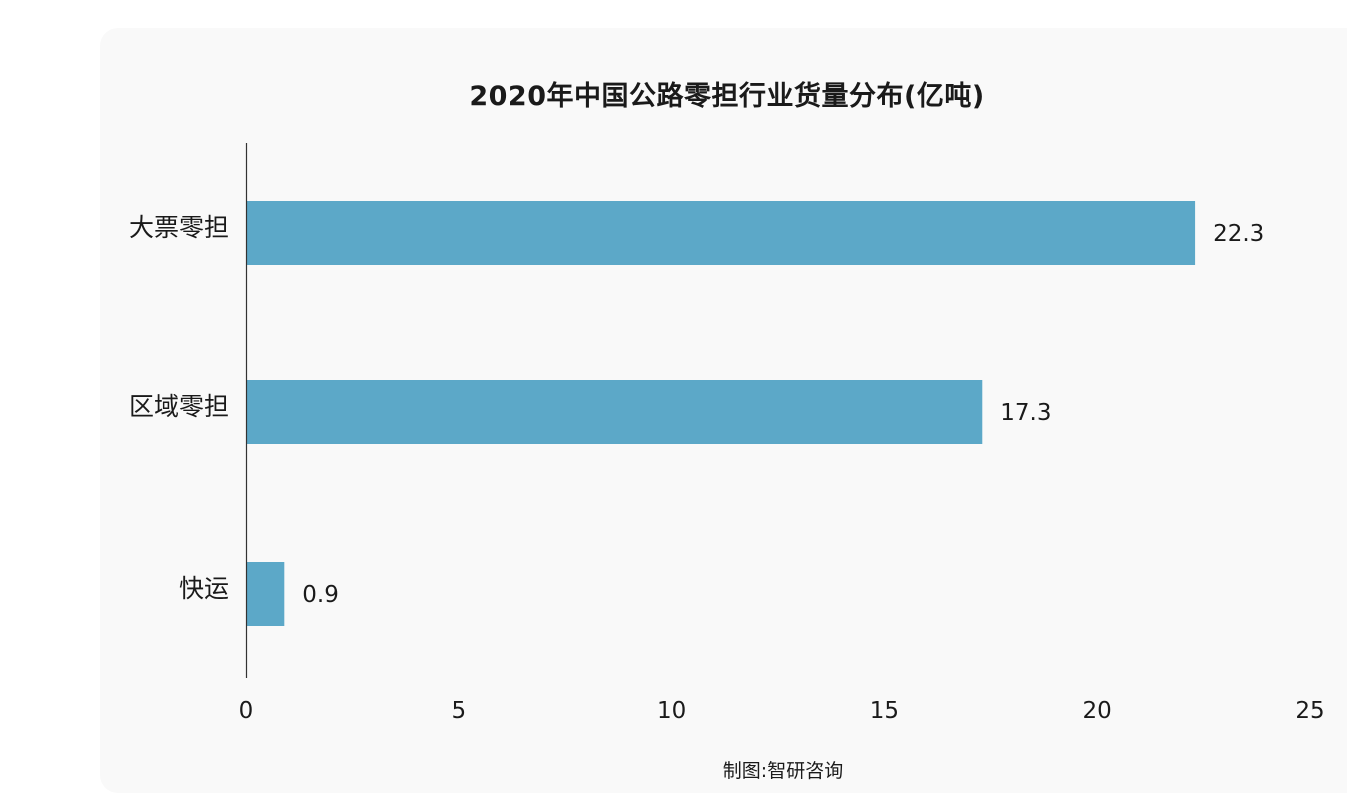 The image size is (1347, 793). What do you see at coordinates (246, 711) in the screenshot?
I see `x-tick-label: 0` at bounding box center [246, 711].